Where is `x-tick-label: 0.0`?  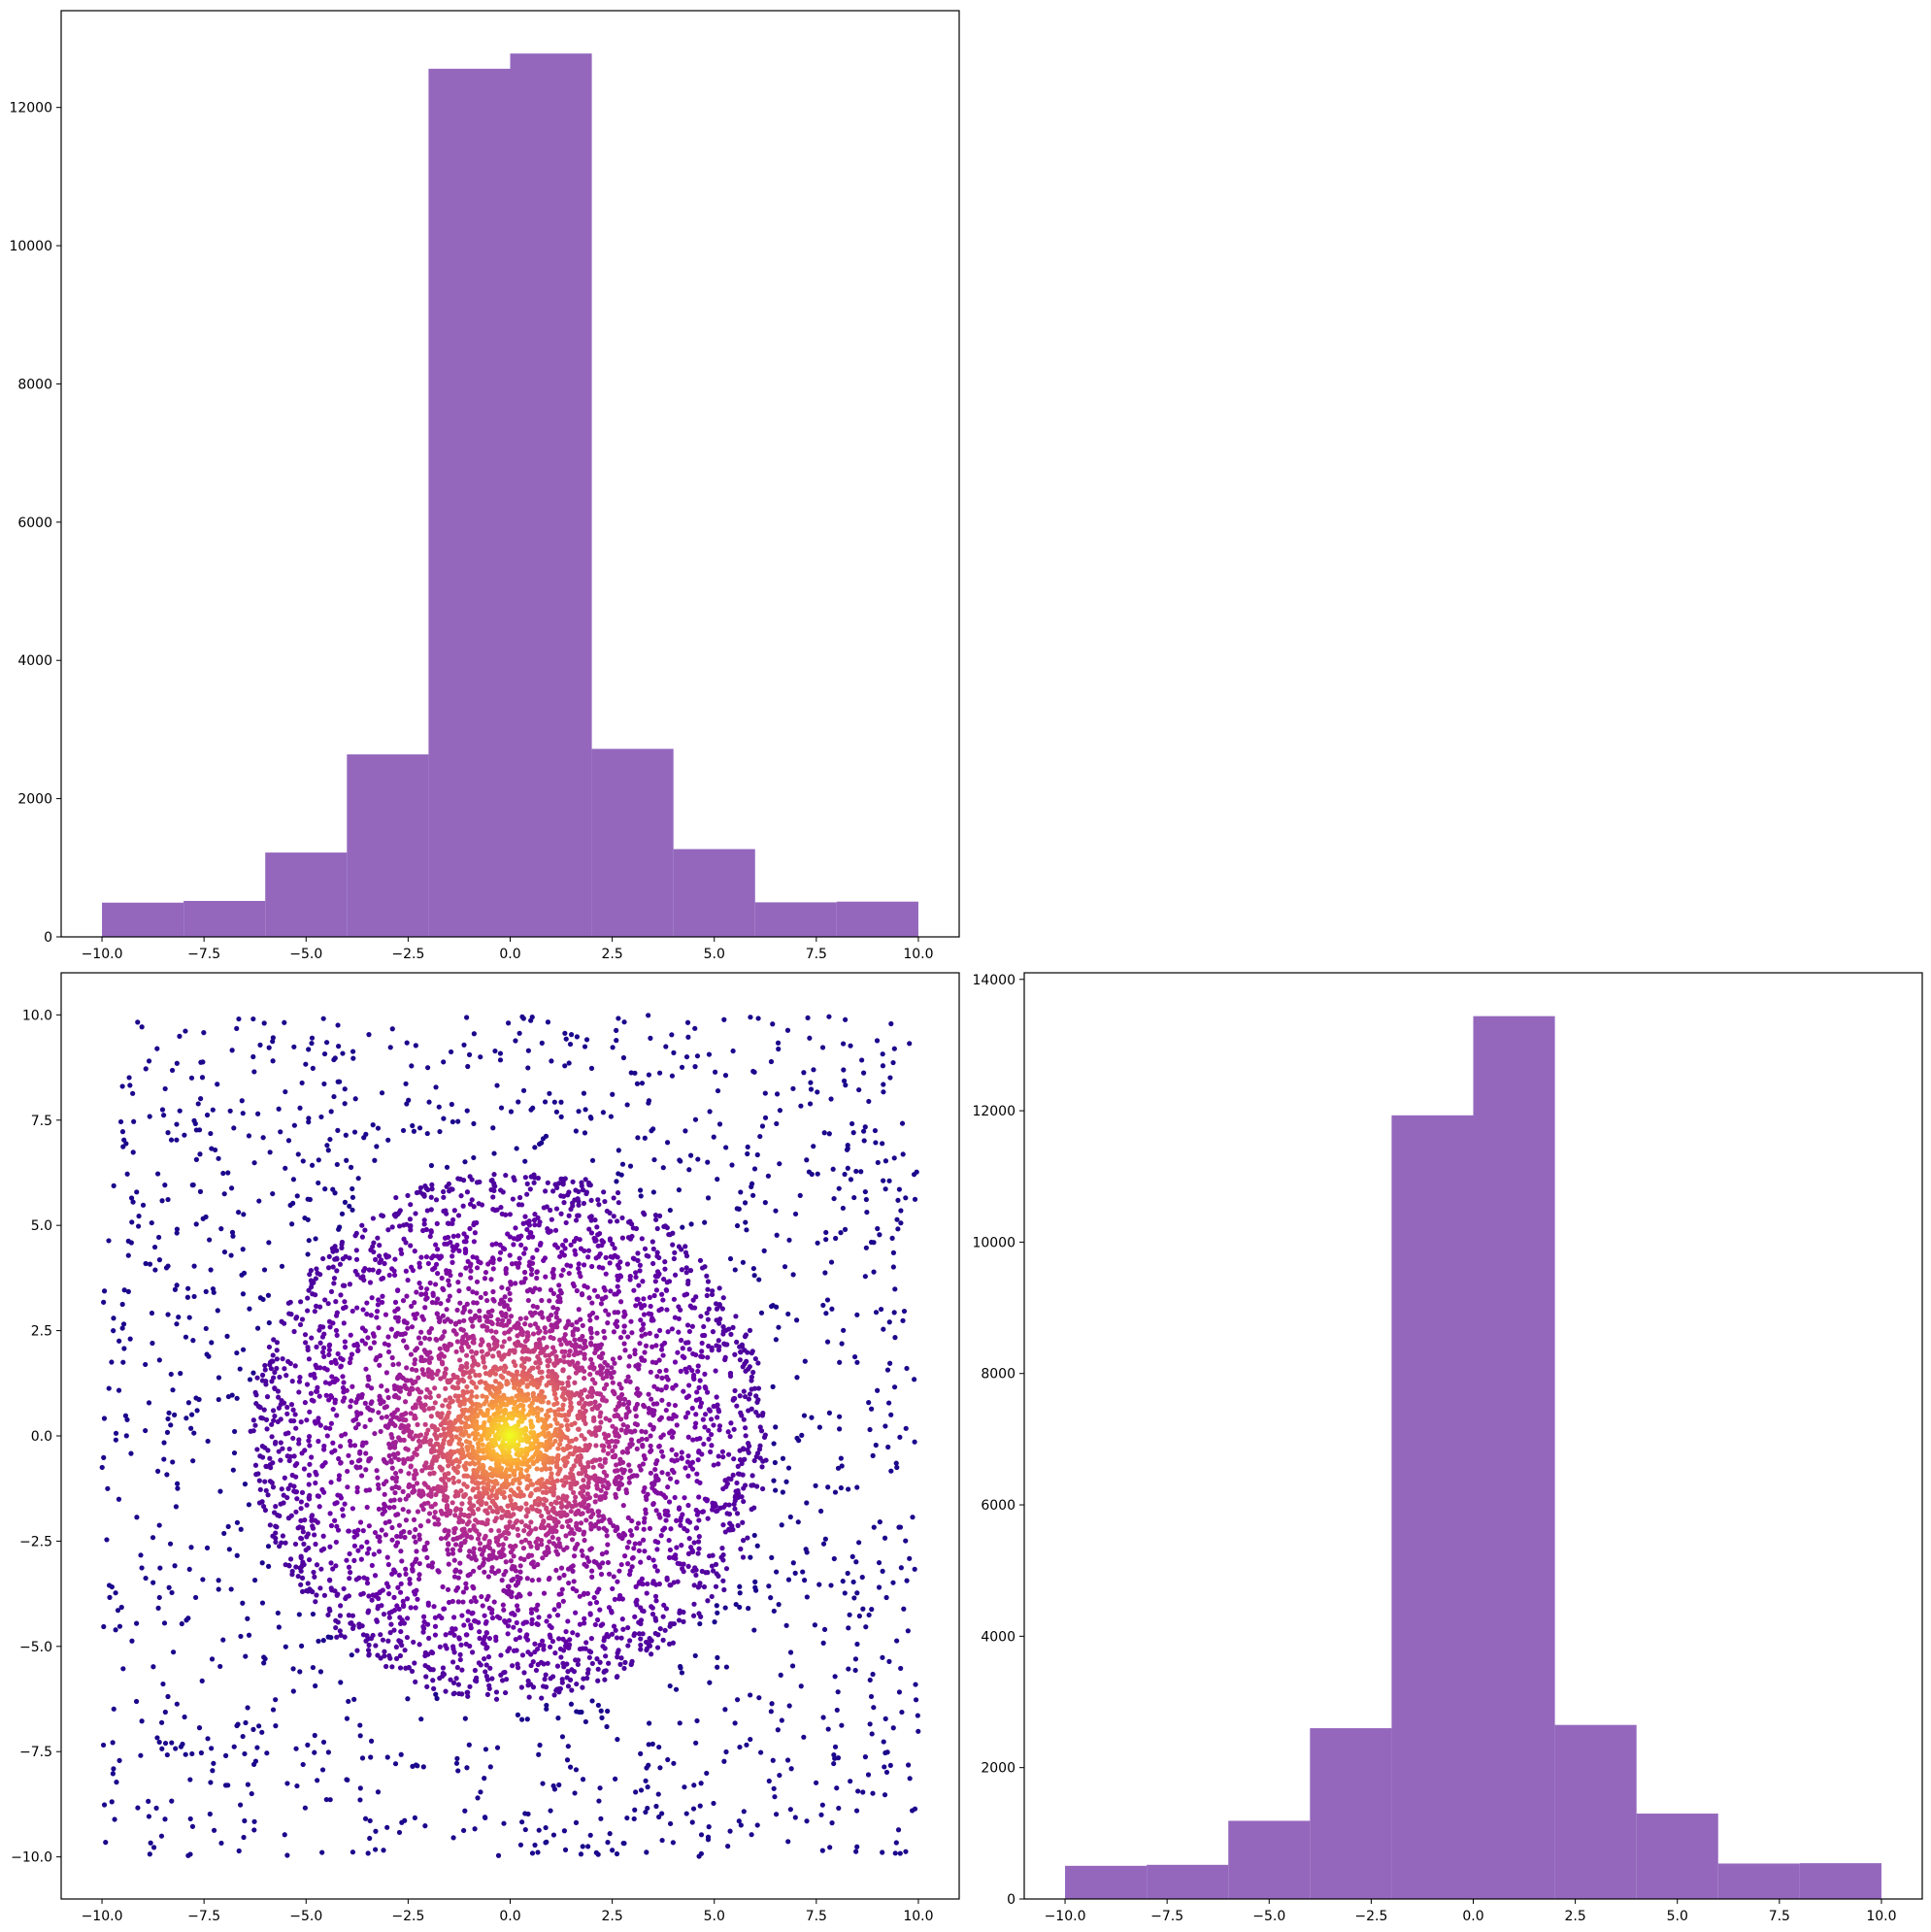 x-tick-label: 0.0 is located at coordinates (509, 954).